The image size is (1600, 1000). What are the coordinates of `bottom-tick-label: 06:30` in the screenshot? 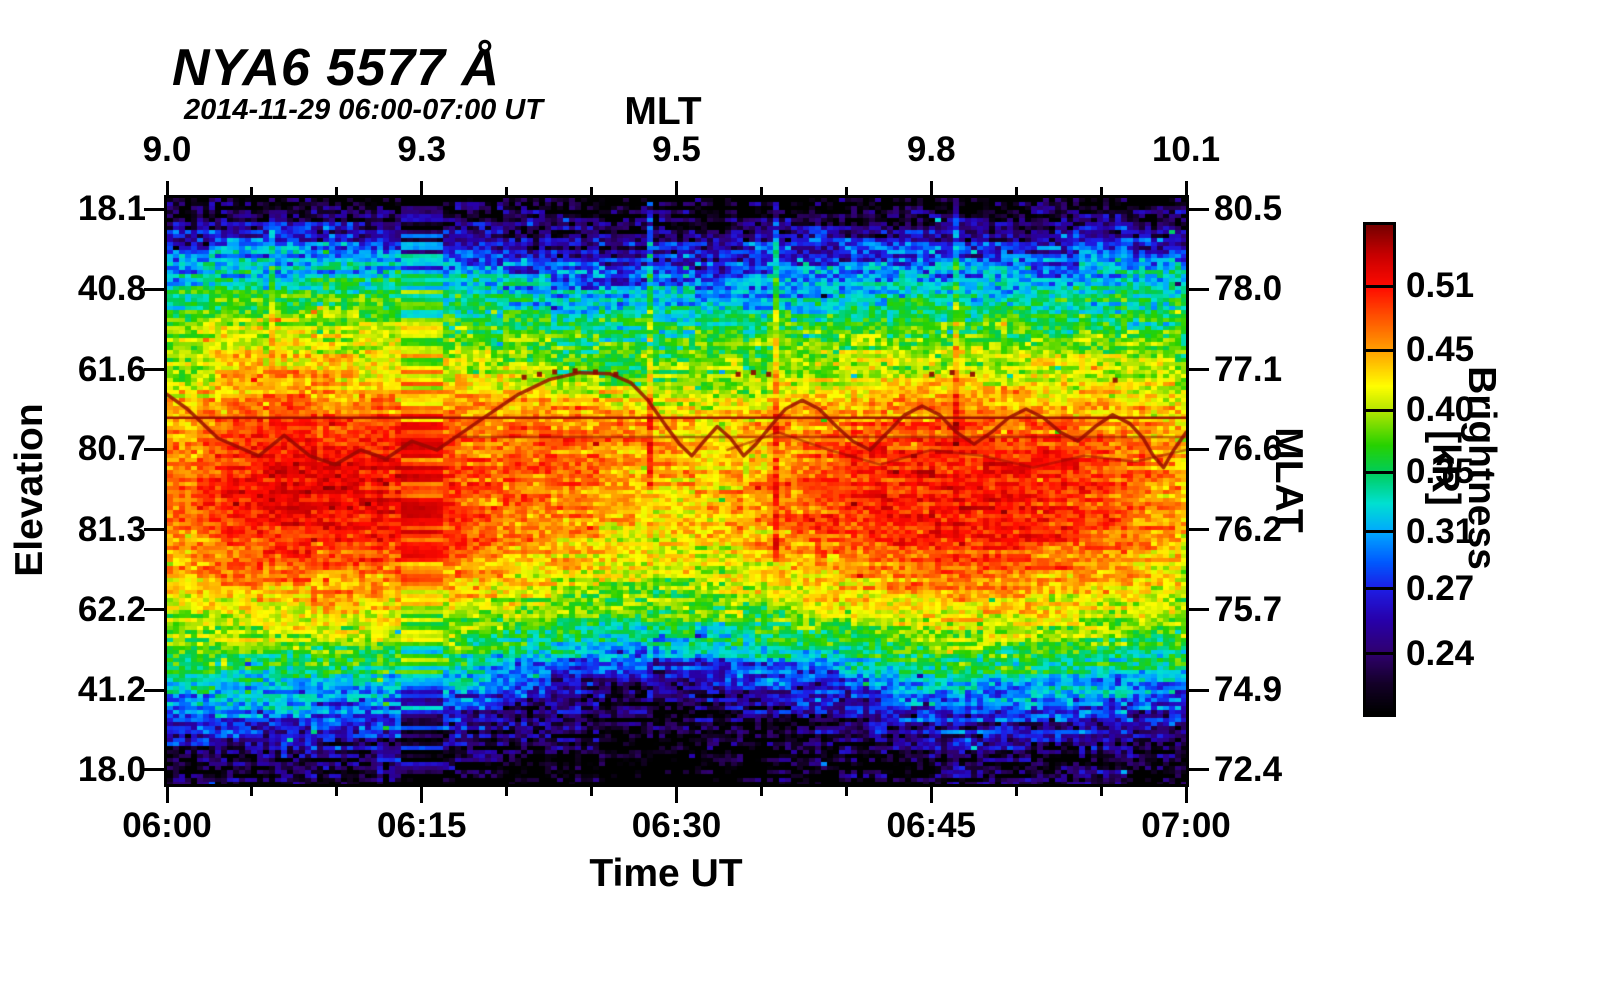 It's located at (676, 825).